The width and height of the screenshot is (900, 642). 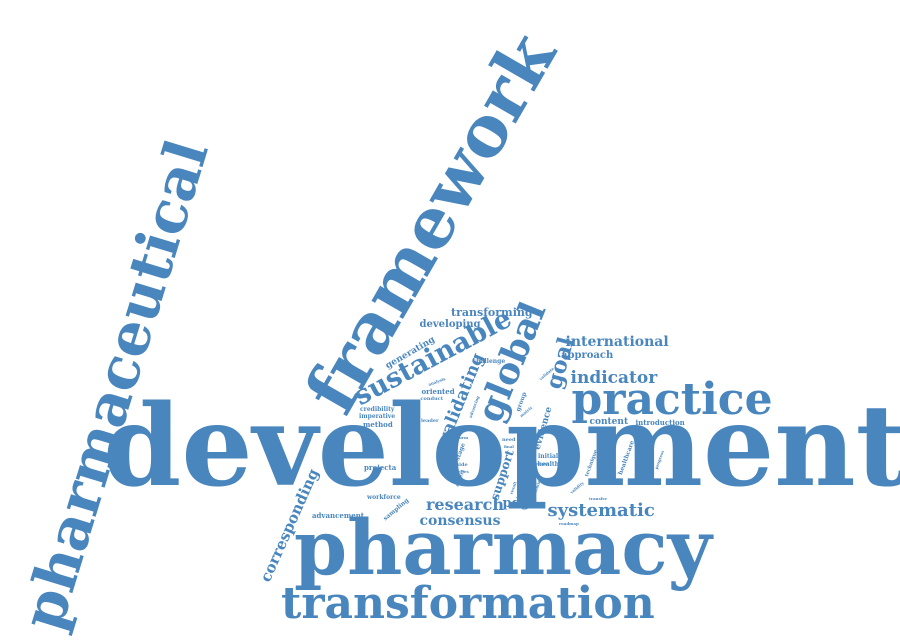 What do you see at coordinates (601, 510) in the screenshot?
I see `word-systematic: systematic` at bounding box center [601, 510].